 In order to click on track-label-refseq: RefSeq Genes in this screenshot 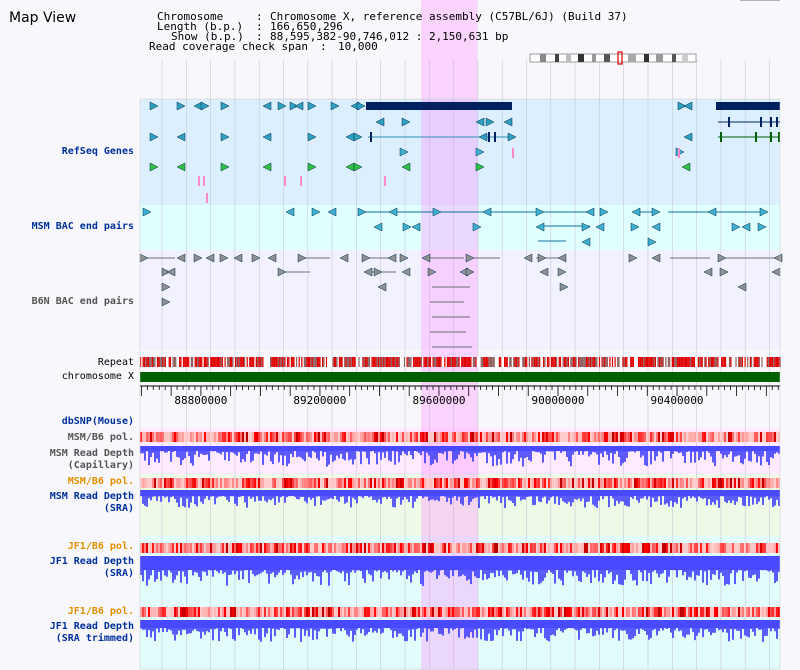, I will do `click(97, 151)`.